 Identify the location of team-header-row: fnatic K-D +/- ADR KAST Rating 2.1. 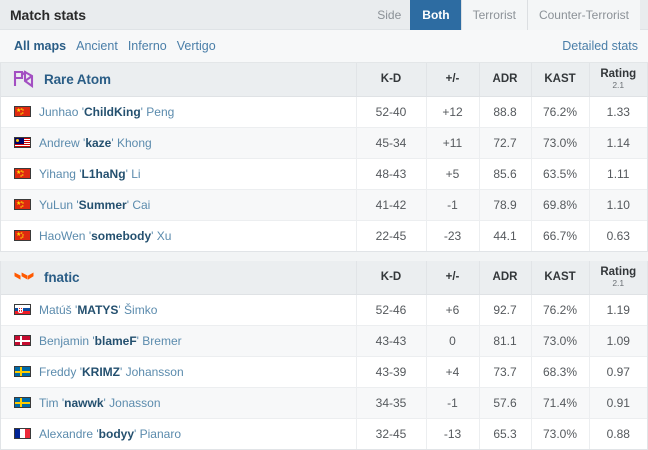
(324, 278).